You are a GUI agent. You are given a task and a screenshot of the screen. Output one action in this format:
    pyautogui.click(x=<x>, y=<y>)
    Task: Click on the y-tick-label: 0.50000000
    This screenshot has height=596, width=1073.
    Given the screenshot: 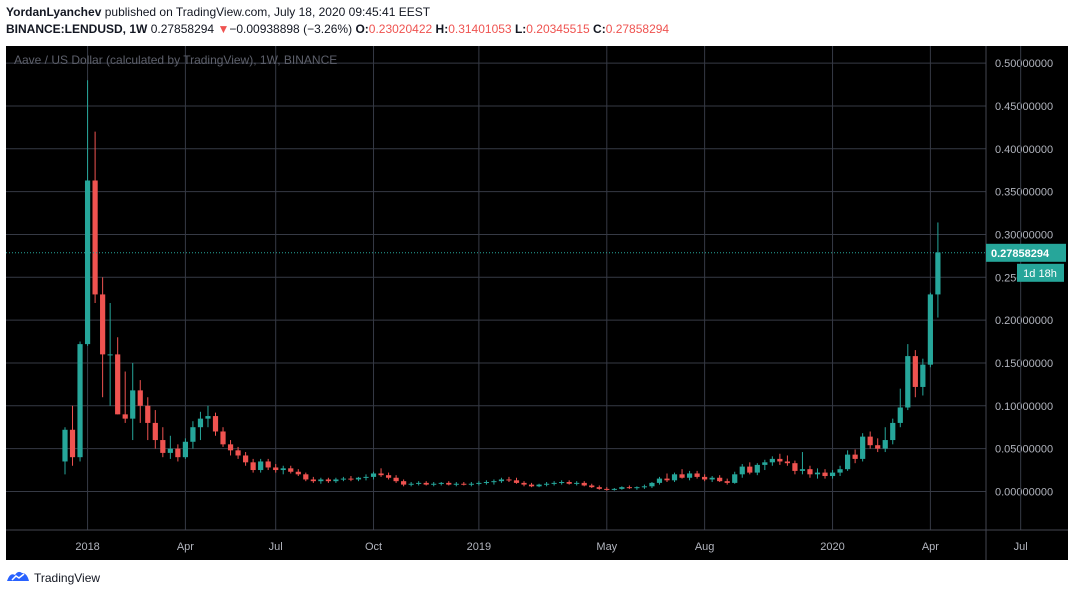 What is the action you would take?
    pyautogui.click(x=1024, y=64)
    